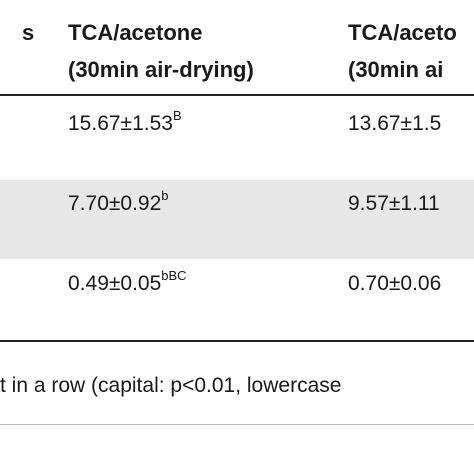 The height and width of the screenshot is (474, 474). What do you see at coordinates (402, 32) in the screenshot?
I see `header-cell: TCA/aceto` at bounding box center [402, 32].